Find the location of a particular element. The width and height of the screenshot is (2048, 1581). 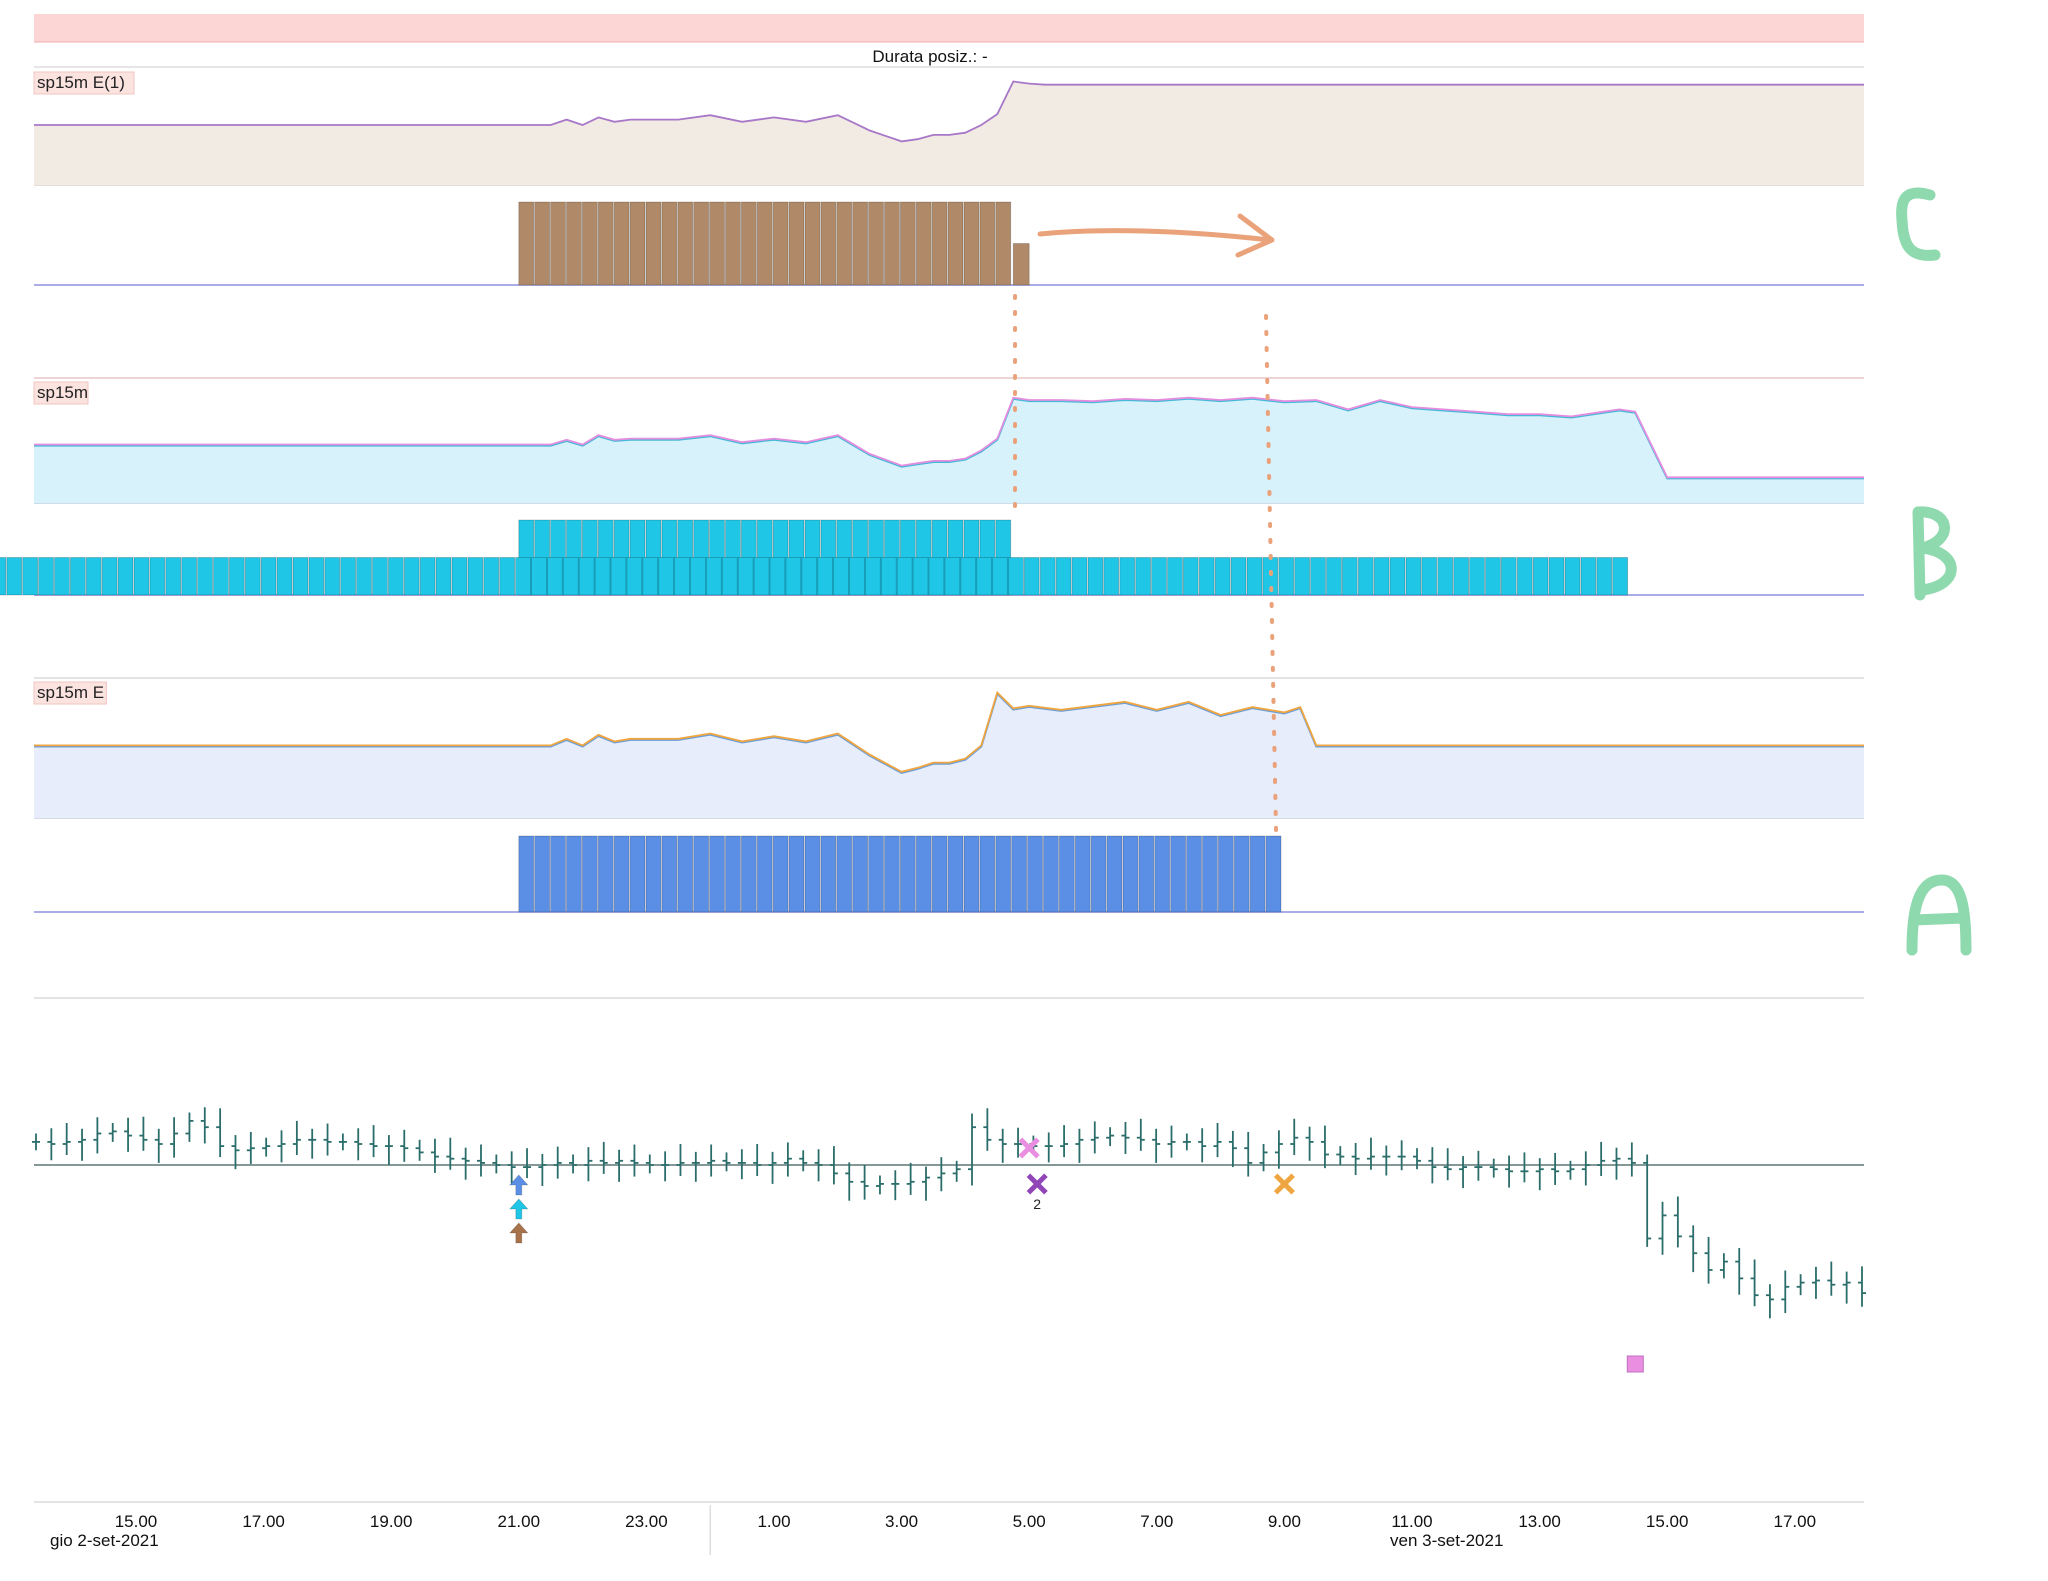

exit-cross-icon is located at coordinates (1029, 1148).